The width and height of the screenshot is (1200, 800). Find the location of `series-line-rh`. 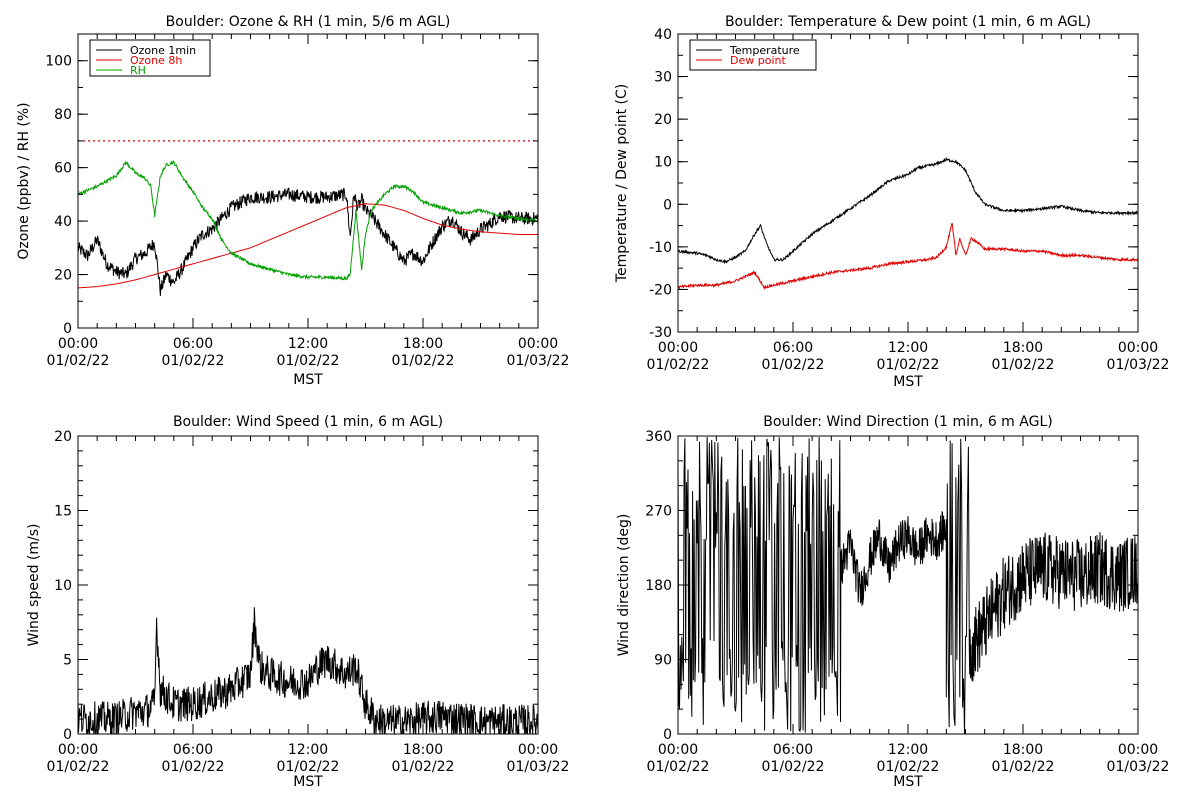

series-line-rh is located at coordinates (308, 221).